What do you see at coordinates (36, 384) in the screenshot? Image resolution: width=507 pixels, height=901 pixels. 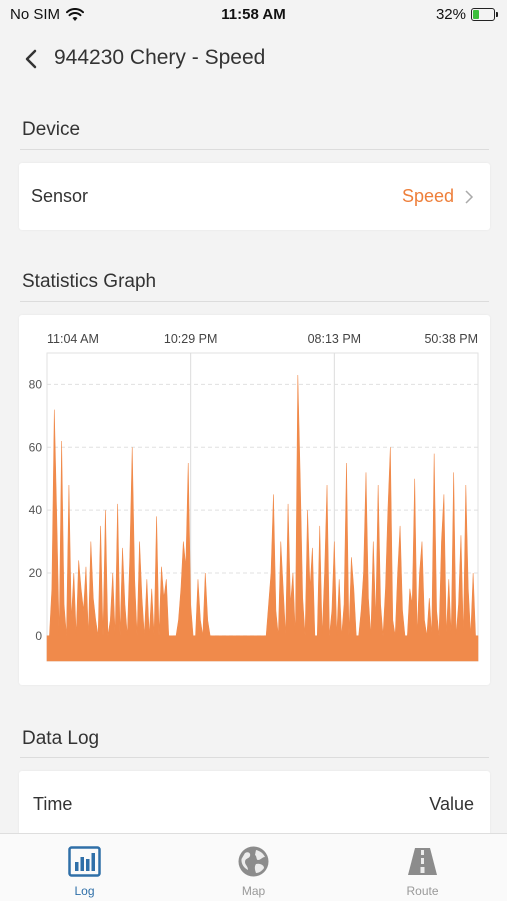 I see `y-tick-label: 80` at bounding box center [36, 384].